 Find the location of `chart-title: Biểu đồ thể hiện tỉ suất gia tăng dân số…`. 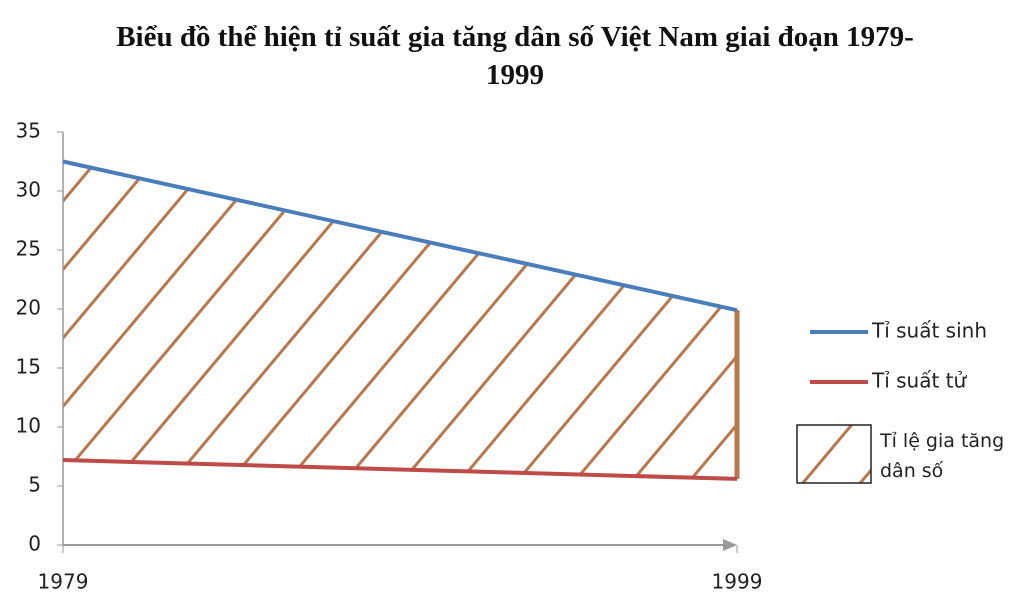

chart-title: Biểu đồ thể hiện tỉ suất gia tăng dân số… is located at coordinates (515, 56).